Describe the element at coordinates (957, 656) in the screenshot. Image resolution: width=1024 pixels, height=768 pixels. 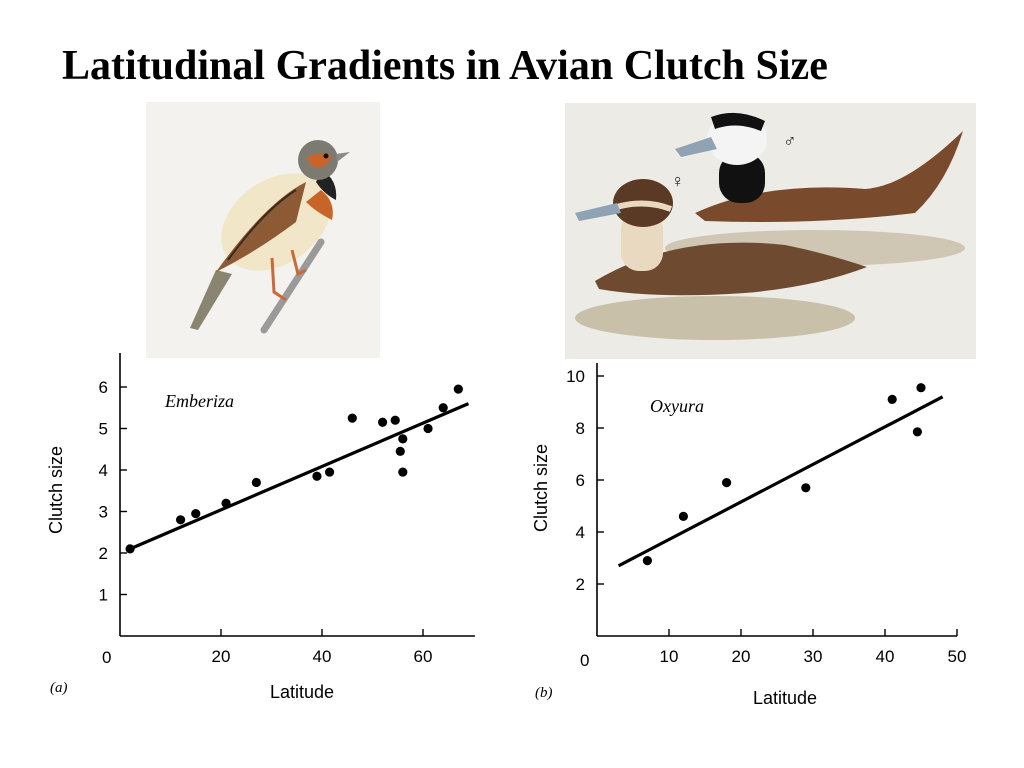
I see `x-tick-label: 50` at that location.